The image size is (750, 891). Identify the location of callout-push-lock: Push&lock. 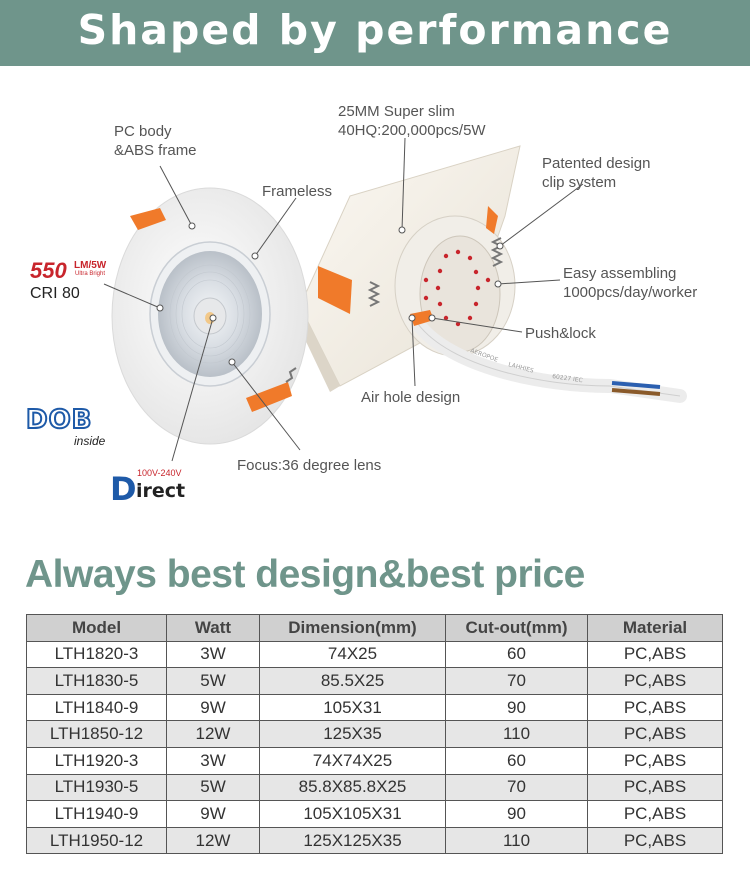
(560, 333).